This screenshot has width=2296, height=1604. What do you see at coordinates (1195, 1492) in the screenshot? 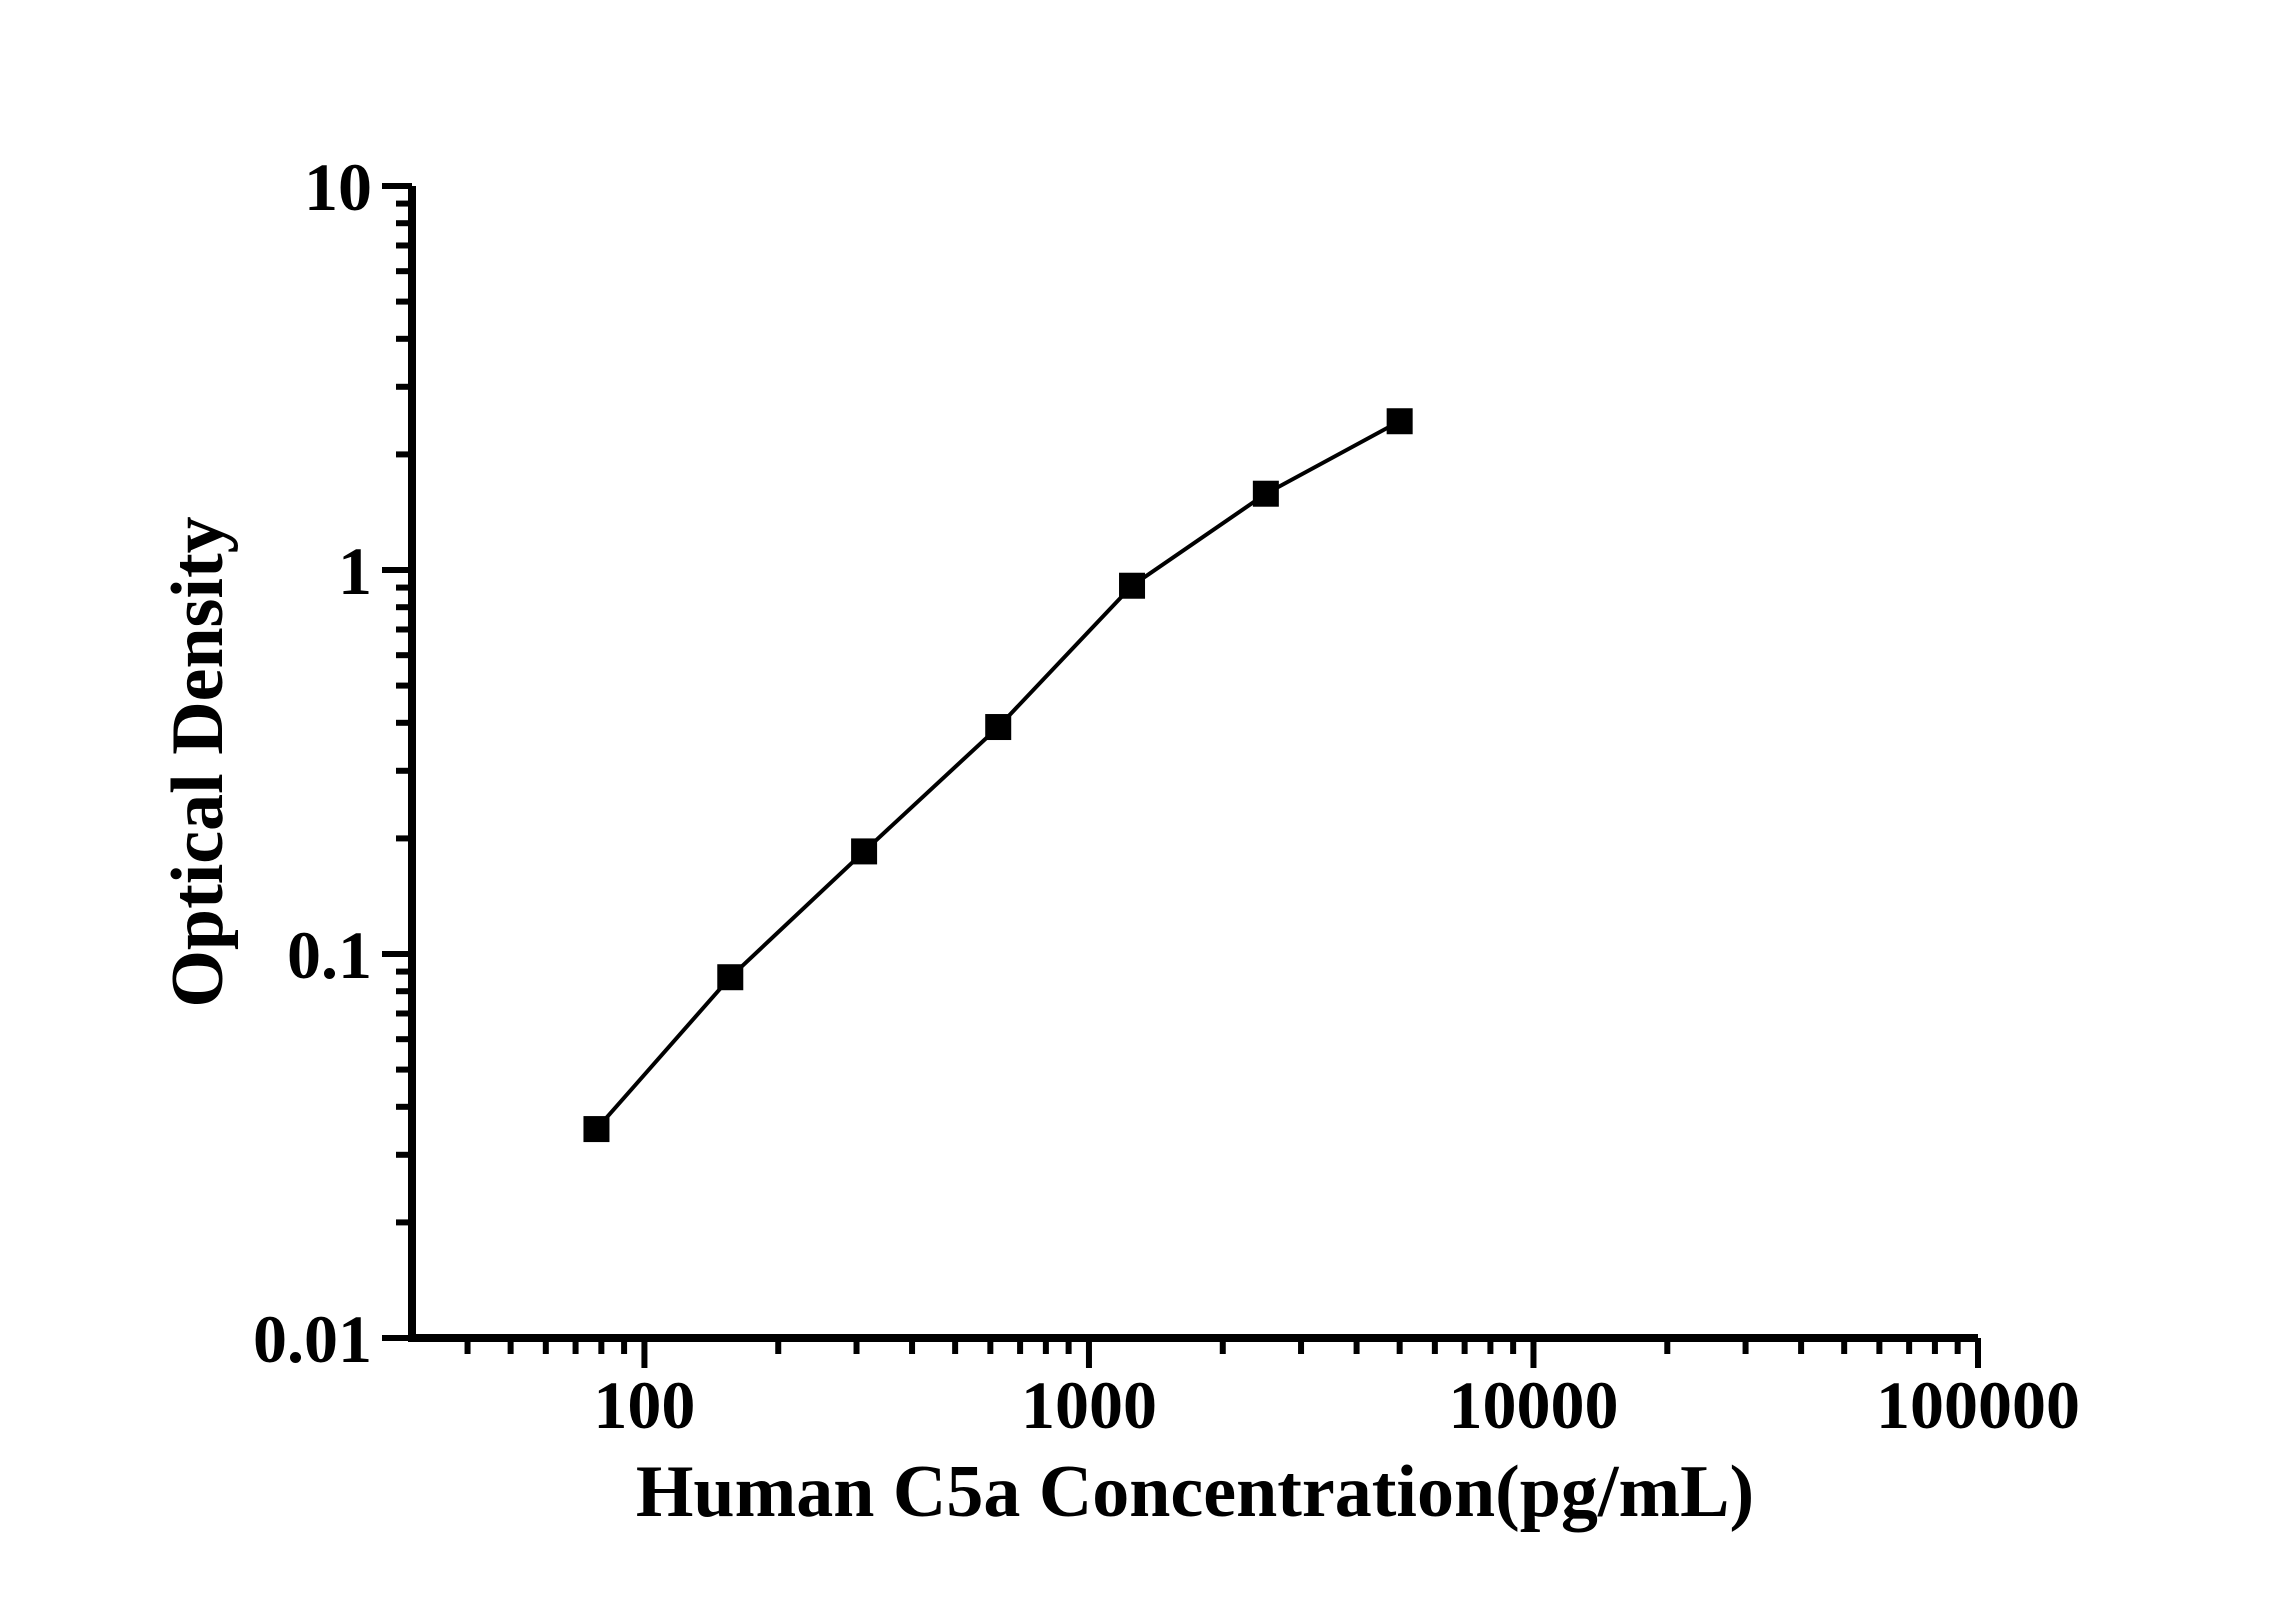
I see `x-axis-title: Human C5a Concentration(pg/mL)` at bounding box center [1195, 1492].